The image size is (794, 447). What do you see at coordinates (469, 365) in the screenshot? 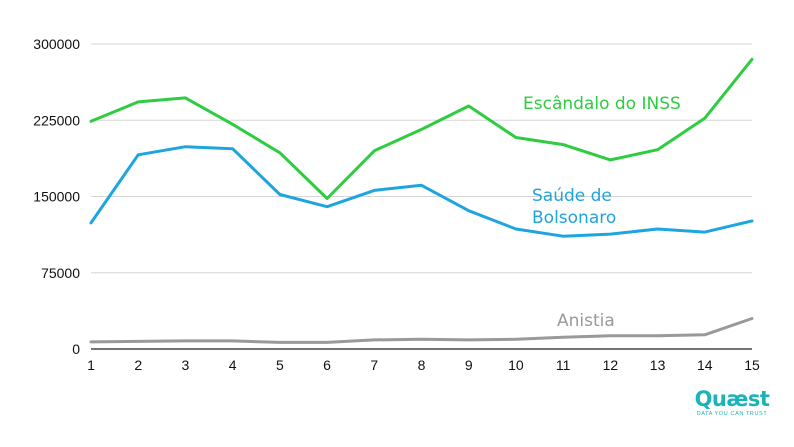
I see `x-tick-label: 9` at bounding box center [469, 365].